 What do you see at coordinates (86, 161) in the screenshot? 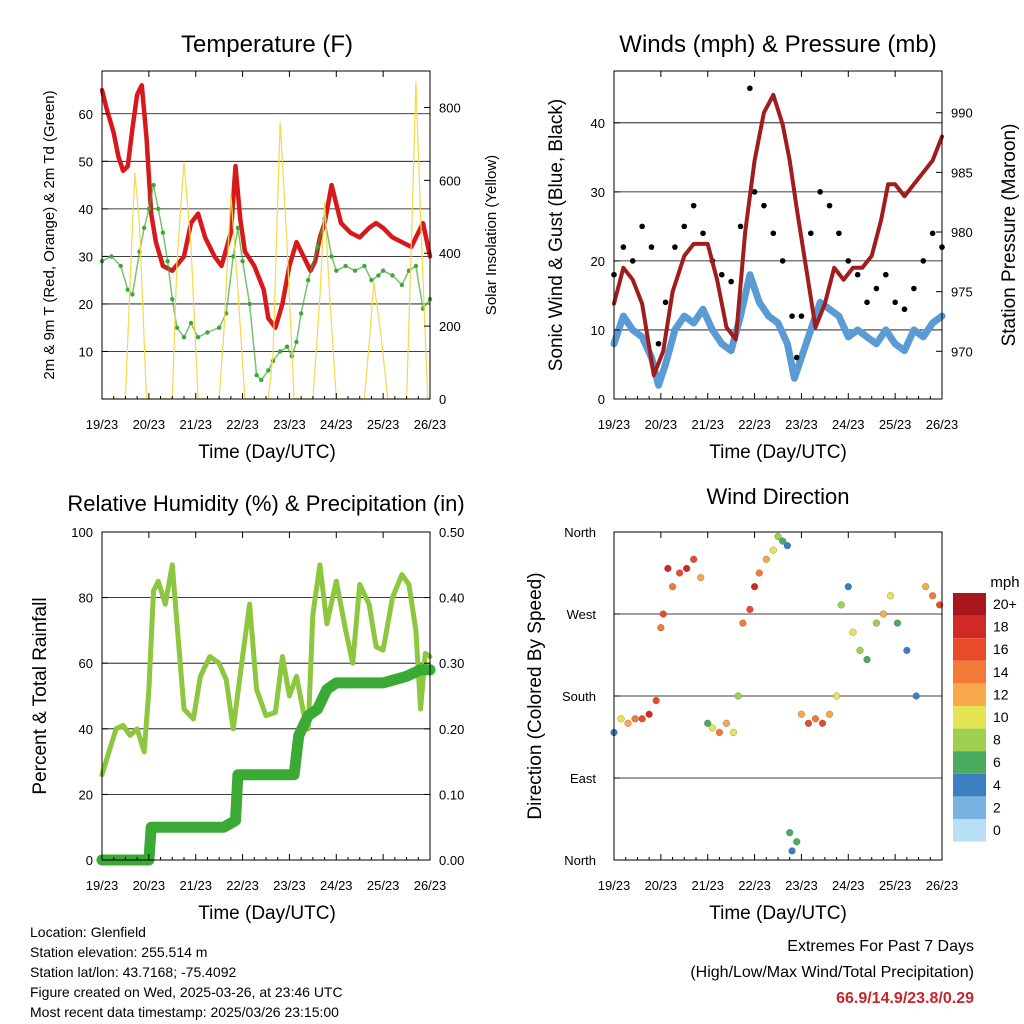
I see `y-tick-label: 50` at bounding box center [86, 161].